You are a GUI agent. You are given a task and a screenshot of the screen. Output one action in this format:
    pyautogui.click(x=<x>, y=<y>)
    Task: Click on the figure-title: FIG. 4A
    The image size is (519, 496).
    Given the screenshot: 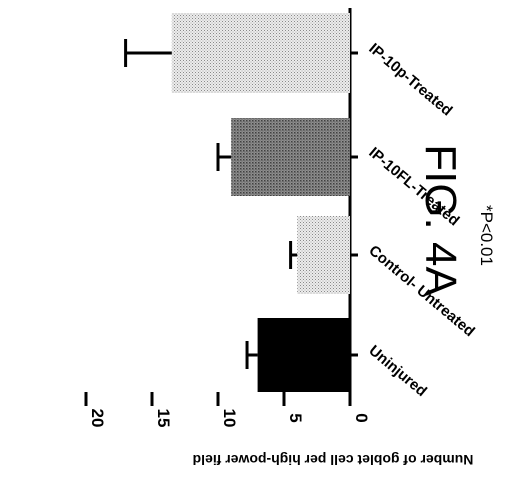 What is the action you would take?
    pyautogui.click(x=440, y=220)
    